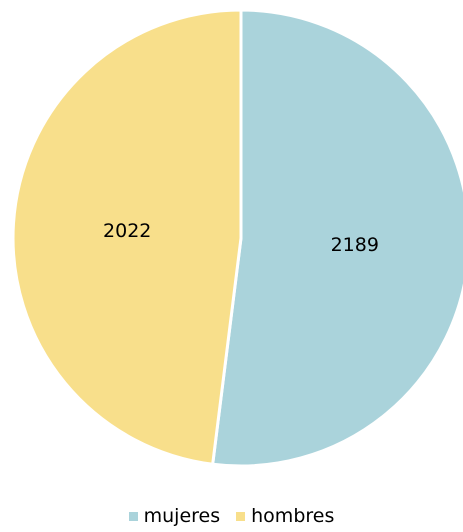 This screenshot has height=532, width=463. I want to click on legend-item-hombres: hombres, so click(285, 516).